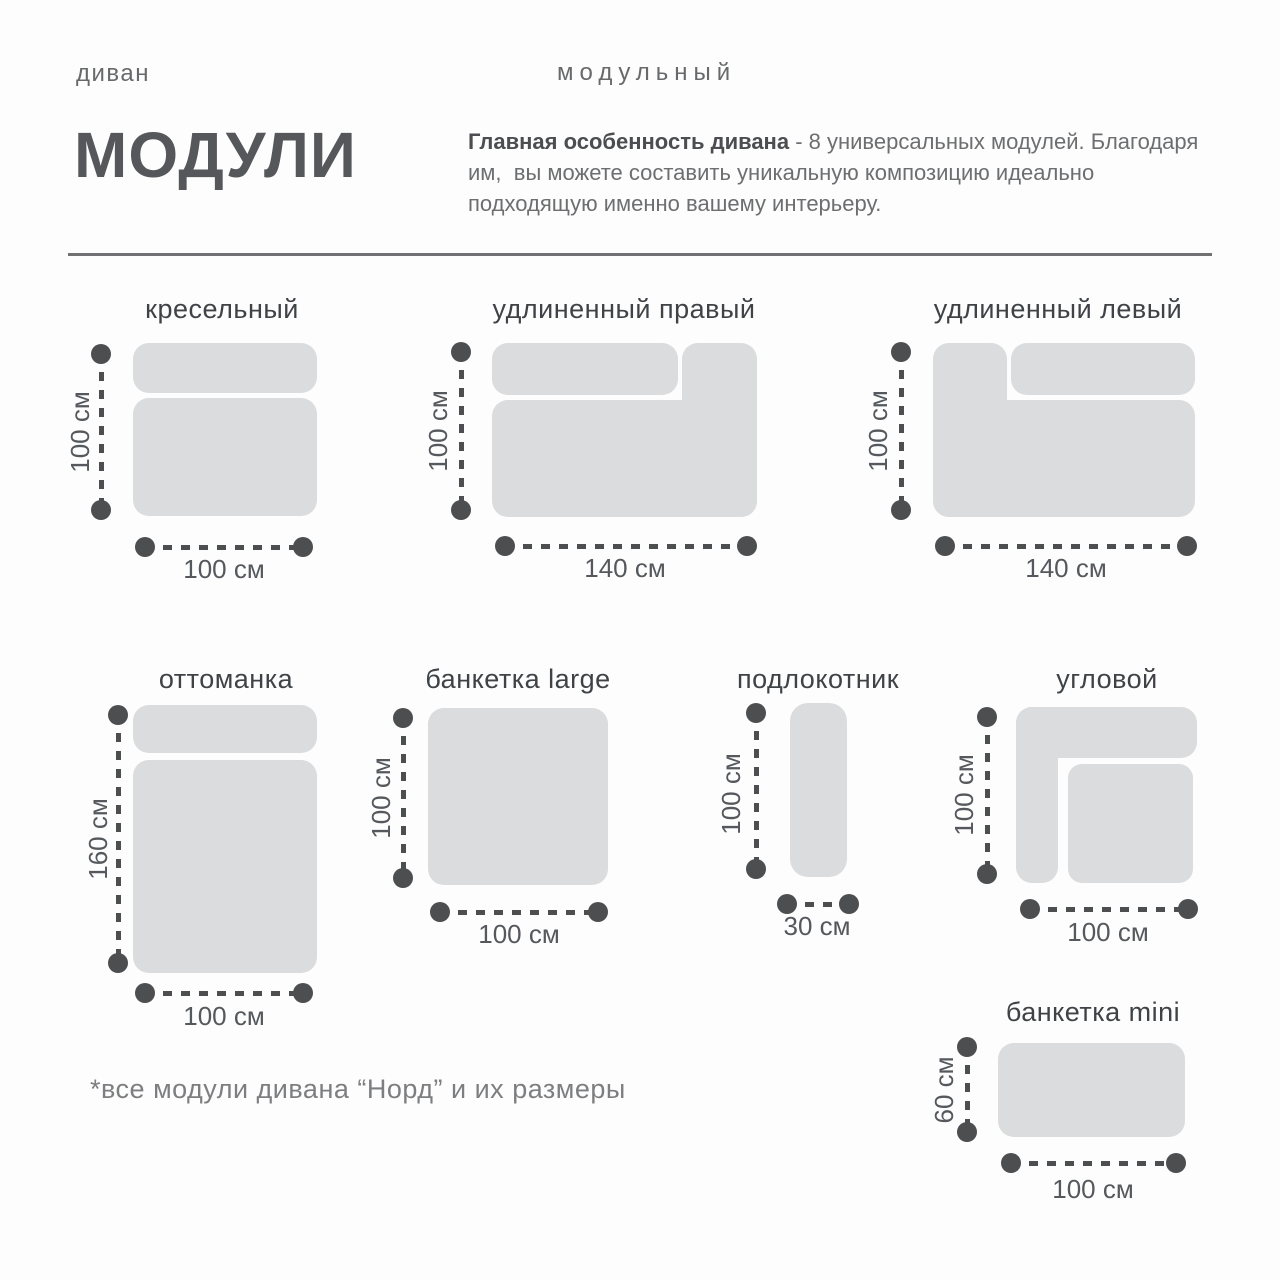 The image size is (1280, 1280). Describe the element at coordinates (226, 679) in the screenshot. I see `module-title: оттоманка` at that location.